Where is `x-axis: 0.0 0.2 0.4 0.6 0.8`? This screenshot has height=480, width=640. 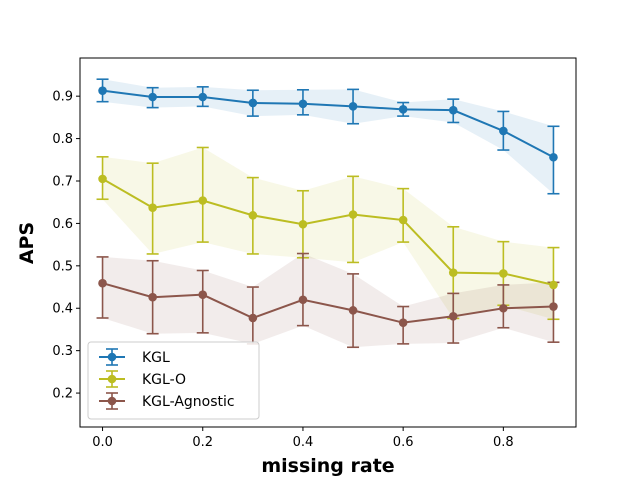
x-axis: 0.0 0.2 0.4 0.6 0.8 is located at coordinates (303, 438).